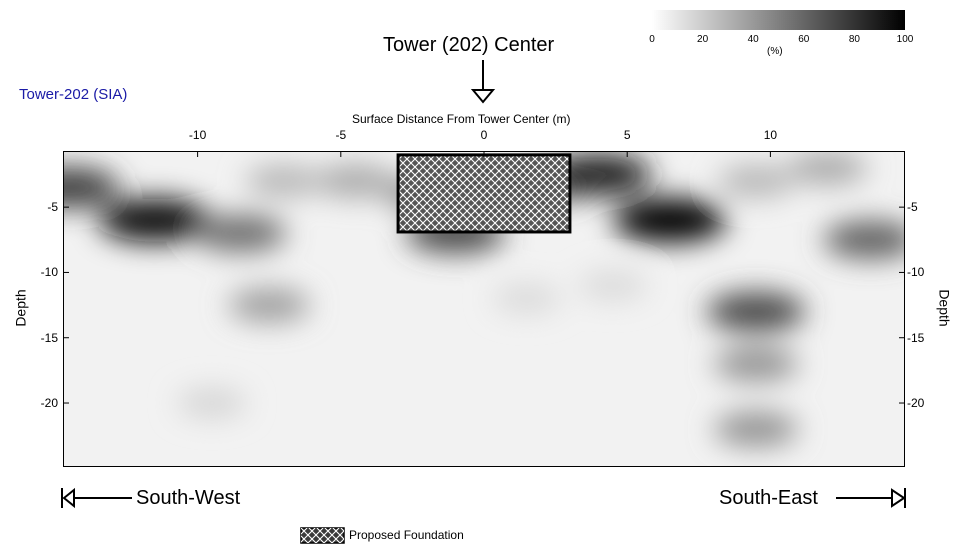 The image size is (958, 546). I want to click on colorbar-tick: 80, so click(854, 39).